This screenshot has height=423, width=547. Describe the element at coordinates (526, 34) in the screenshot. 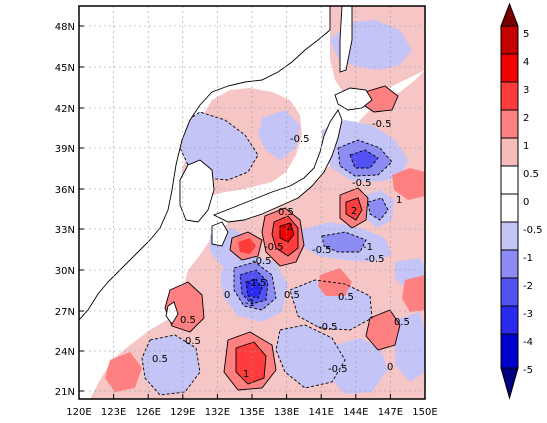

I see `colorbar-label: 5` at that location.